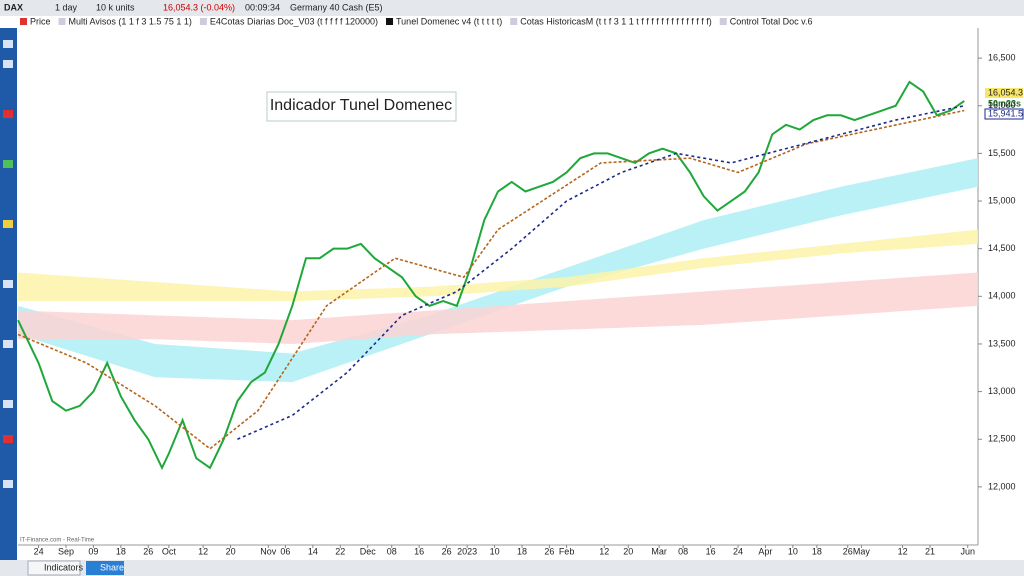 This screenshot has height=576, width=1024. I want to click on countdown: 50m23s, so click(1004, 103).